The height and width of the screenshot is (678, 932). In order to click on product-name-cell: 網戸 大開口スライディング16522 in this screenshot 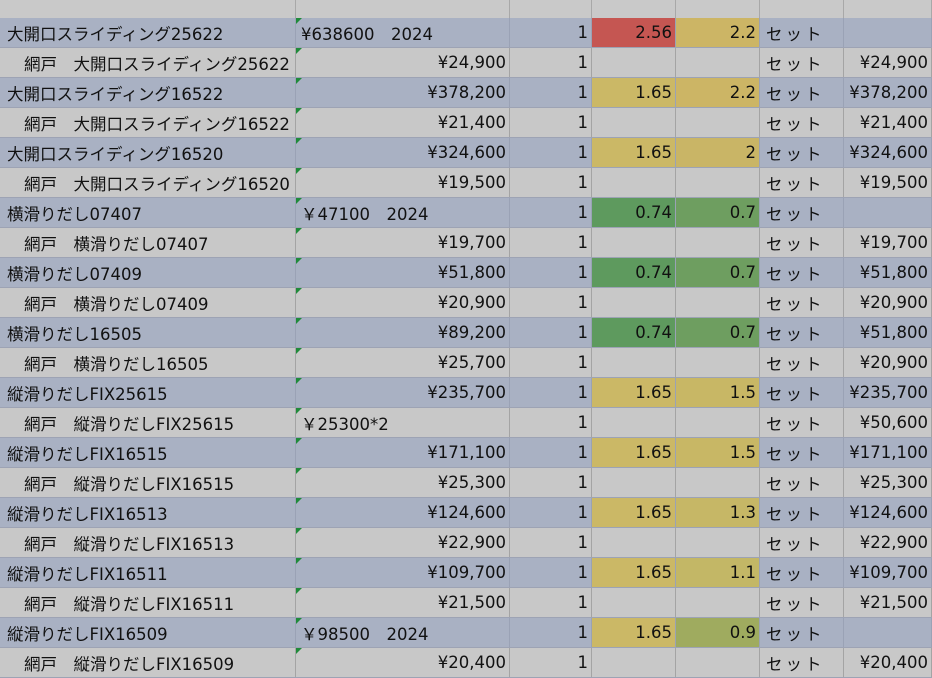, I will do `click(148, 122)`.